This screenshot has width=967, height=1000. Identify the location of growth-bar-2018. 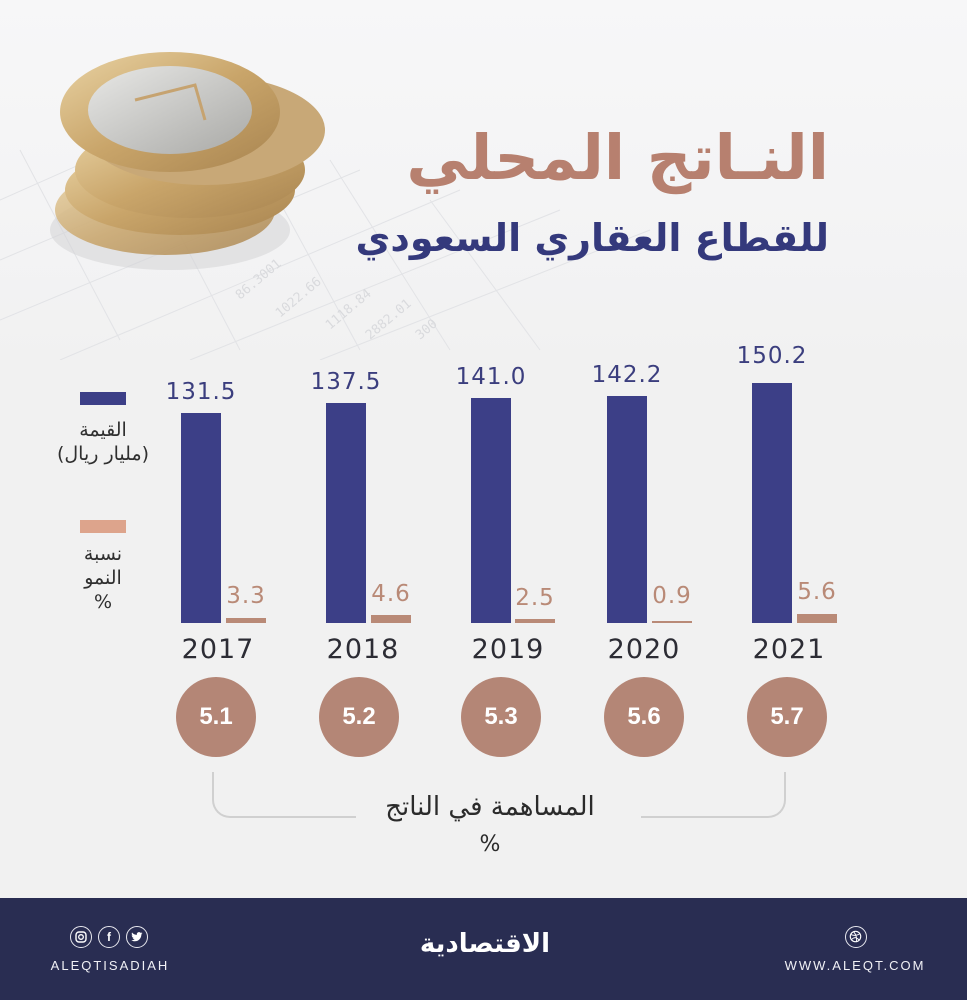
(391, 619).